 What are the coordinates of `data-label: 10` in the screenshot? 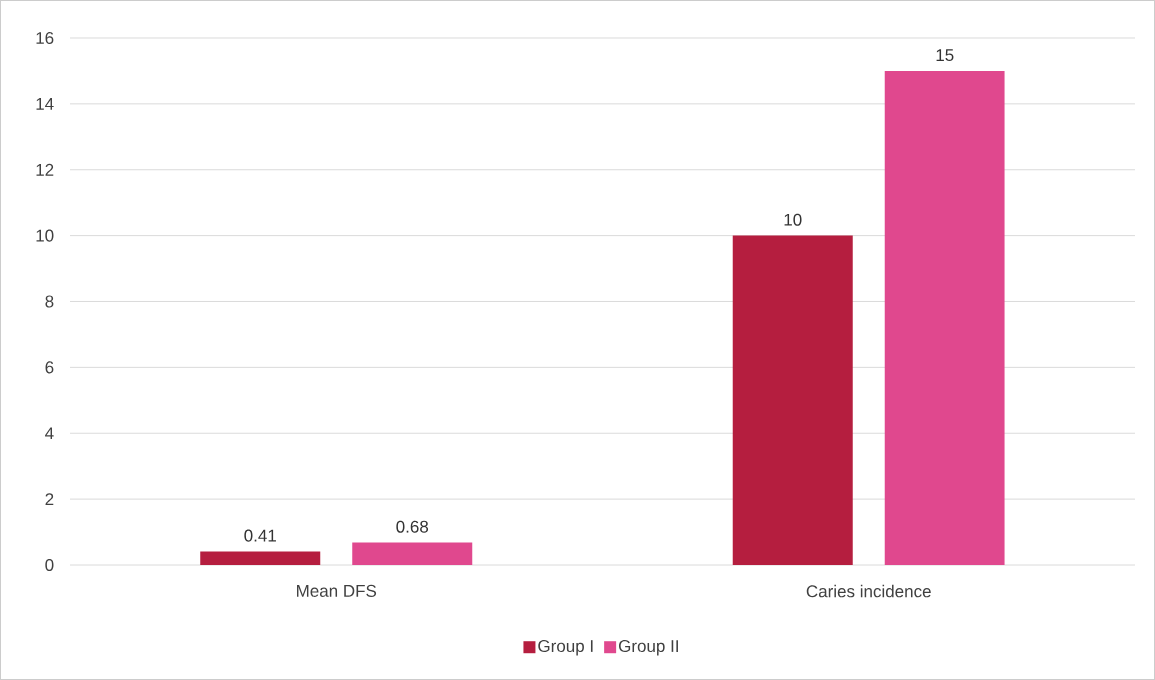 It's located at (793, 219).